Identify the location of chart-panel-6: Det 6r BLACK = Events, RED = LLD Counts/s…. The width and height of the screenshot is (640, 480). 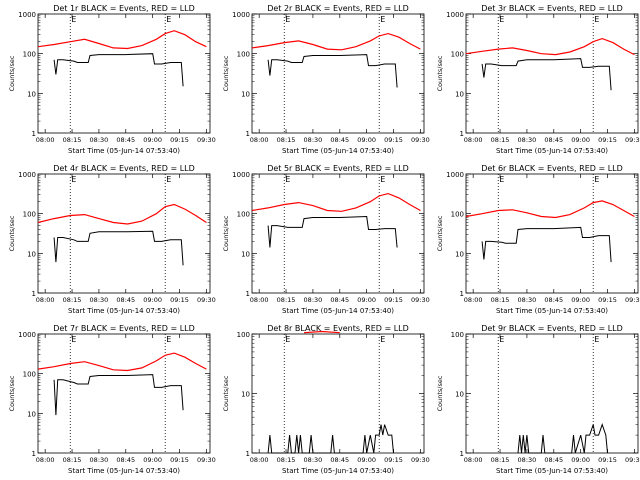
(538, 239).